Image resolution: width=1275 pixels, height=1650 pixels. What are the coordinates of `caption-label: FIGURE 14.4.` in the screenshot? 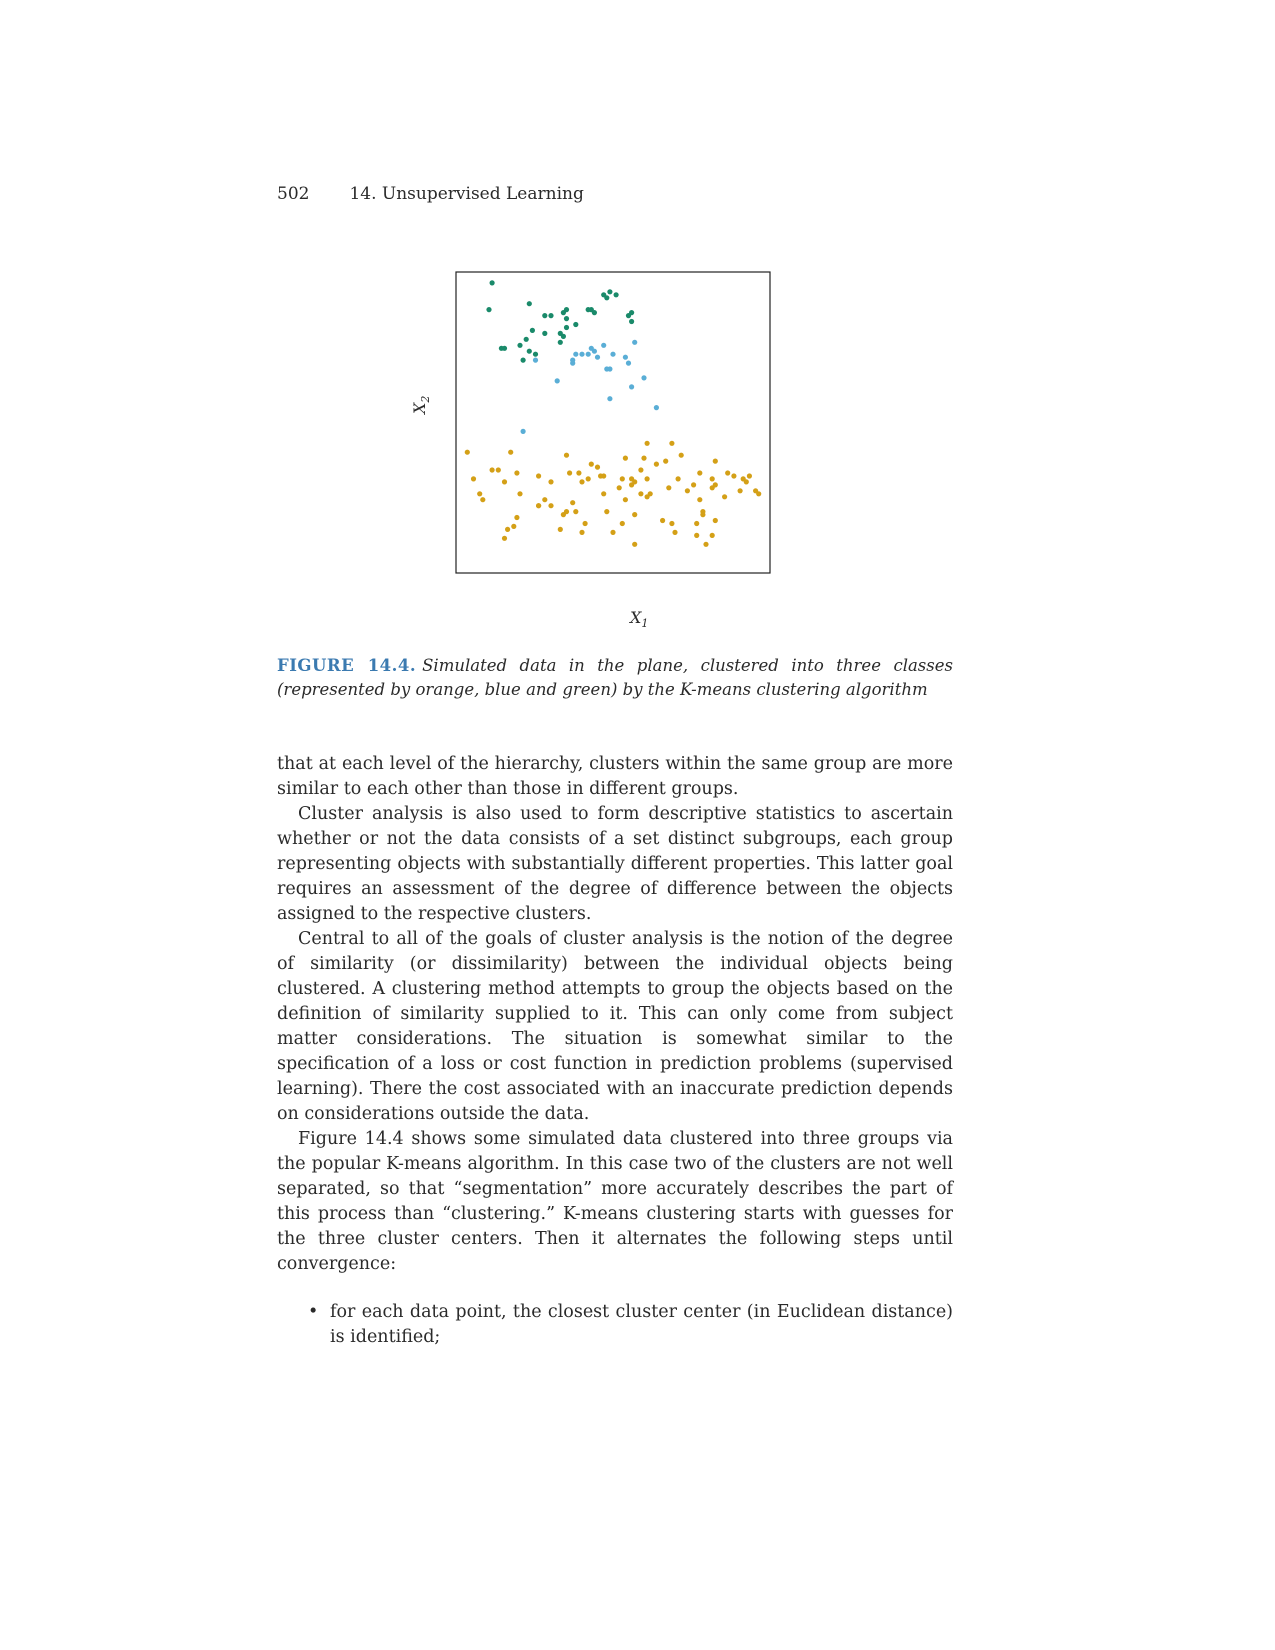 It's located at (347, 665).